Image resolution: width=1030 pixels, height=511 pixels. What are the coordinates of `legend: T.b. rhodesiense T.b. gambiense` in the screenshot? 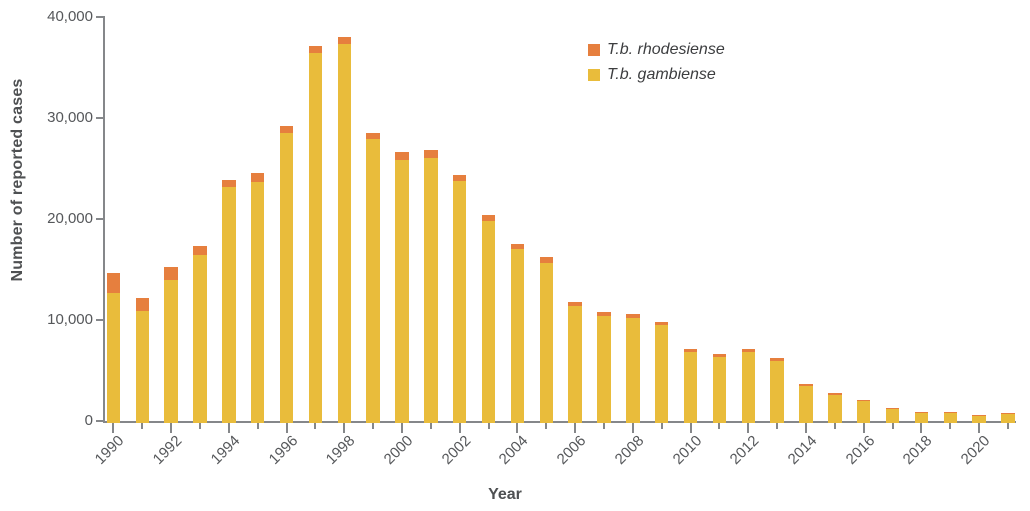 It's located at (656, 65).